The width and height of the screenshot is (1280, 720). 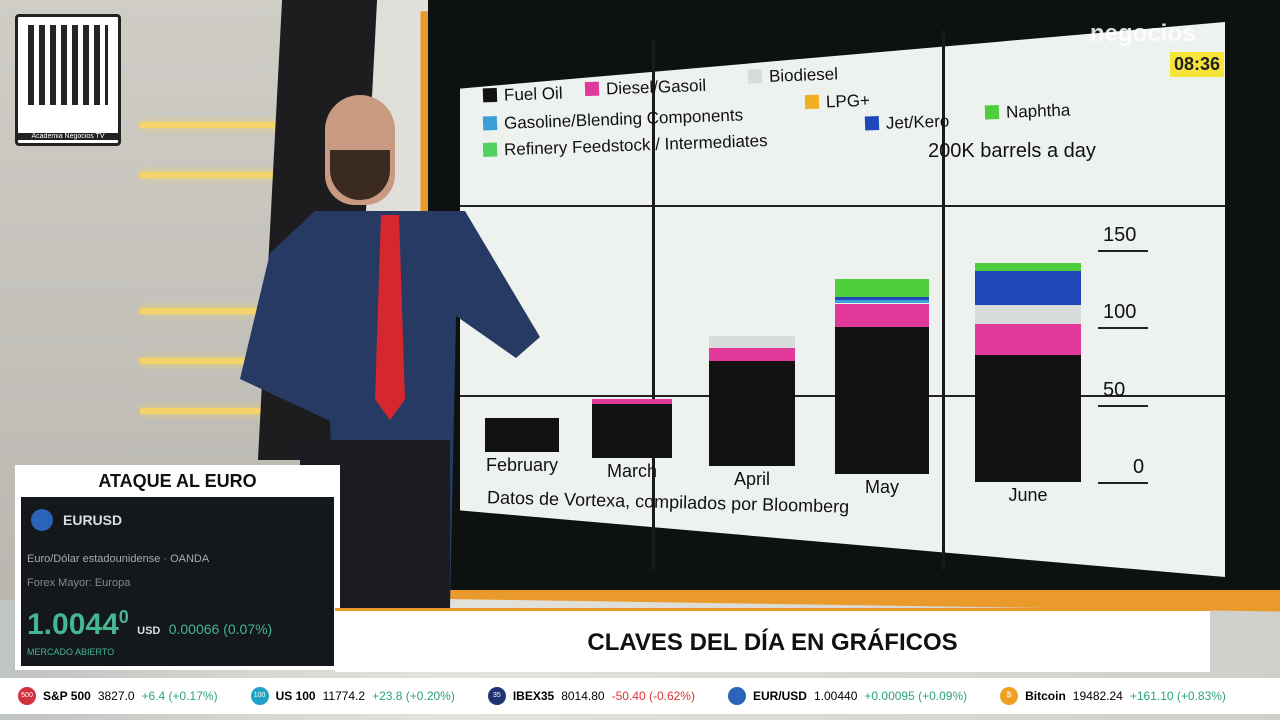 I want to click on ticker-badge-icon: 100, so click(x=259, y=696).